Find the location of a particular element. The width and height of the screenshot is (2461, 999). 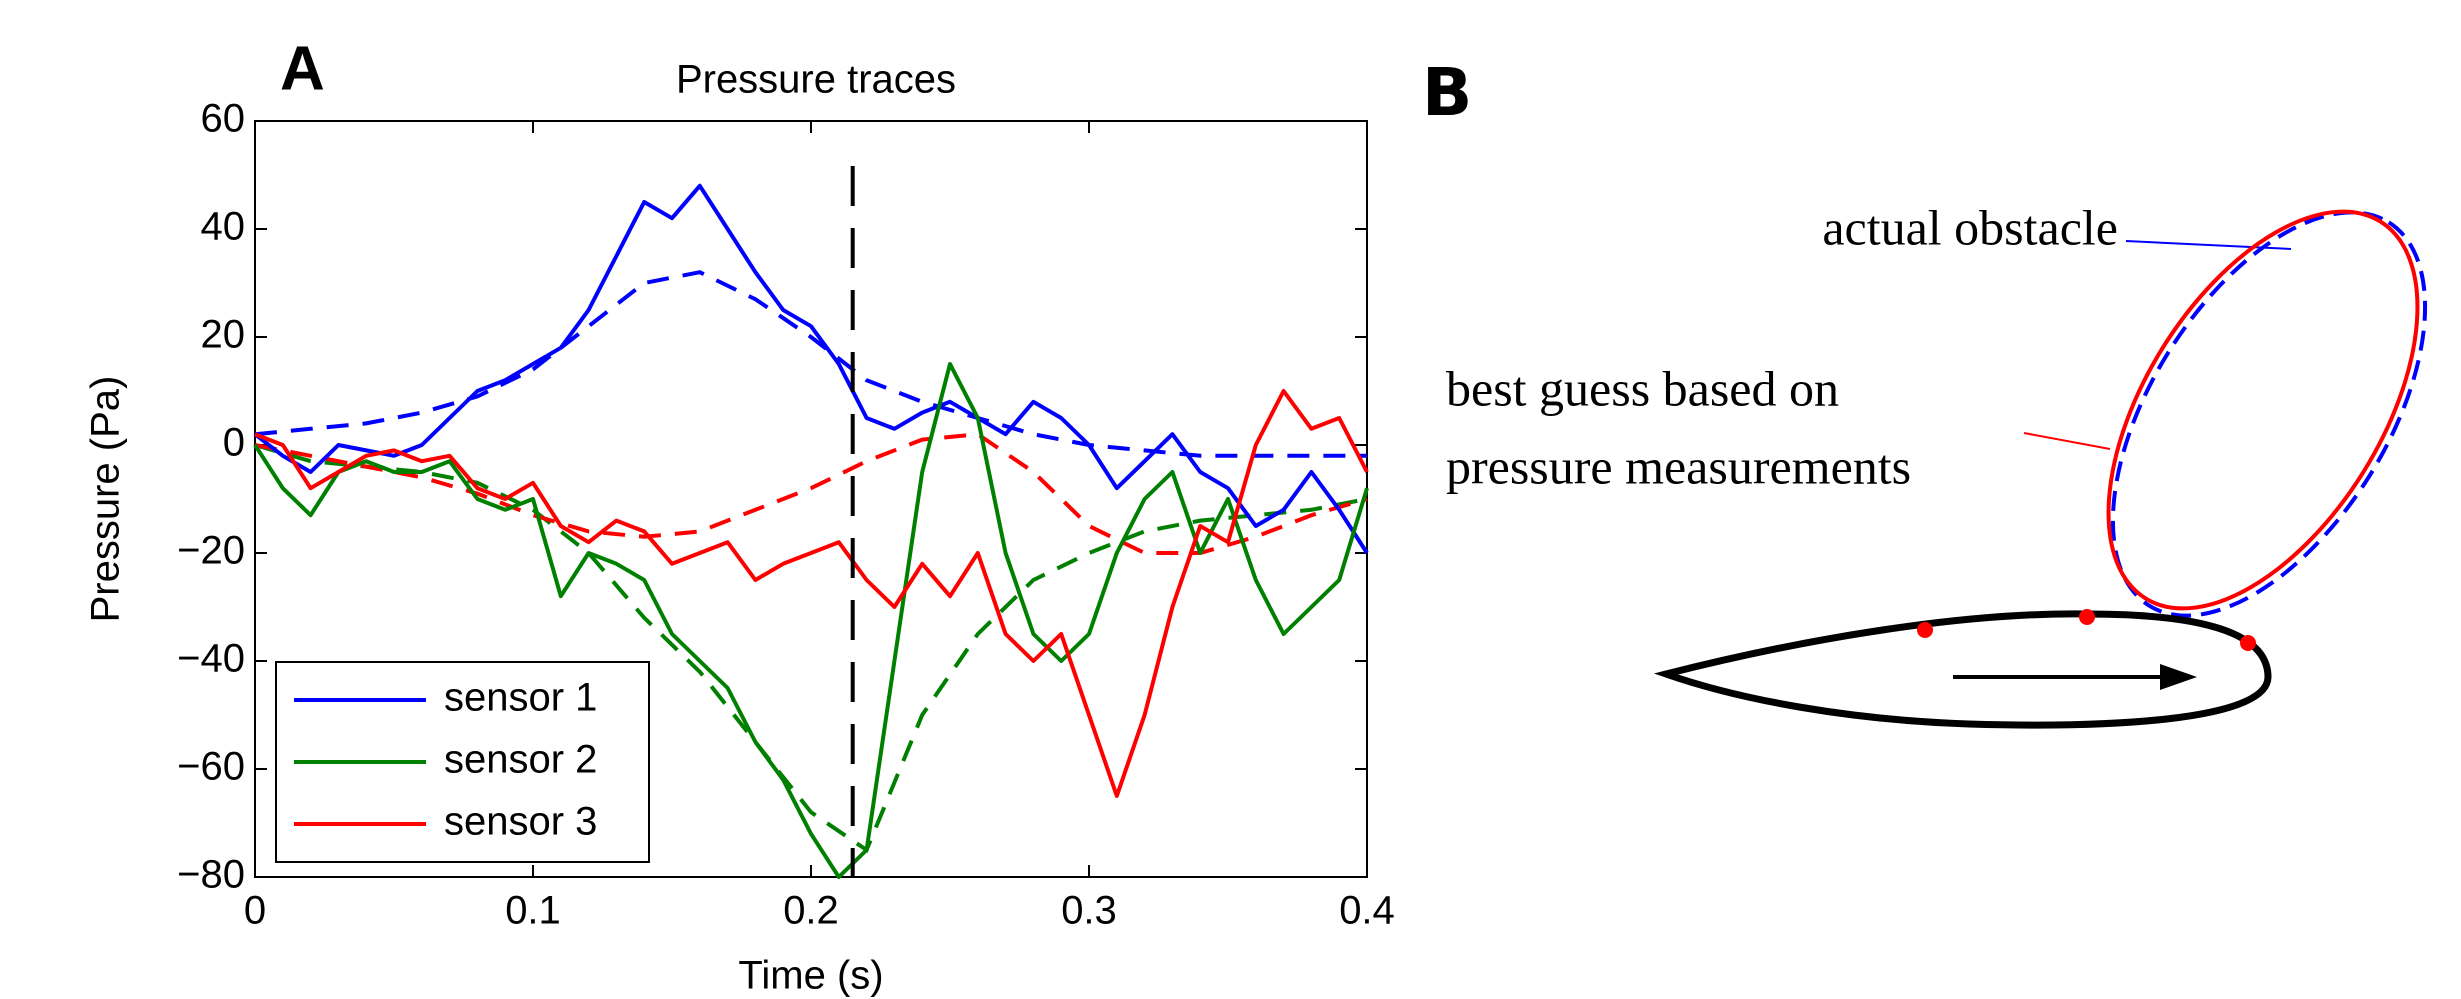

annotation: pressure measurements is located at coordinates (1678, 466).